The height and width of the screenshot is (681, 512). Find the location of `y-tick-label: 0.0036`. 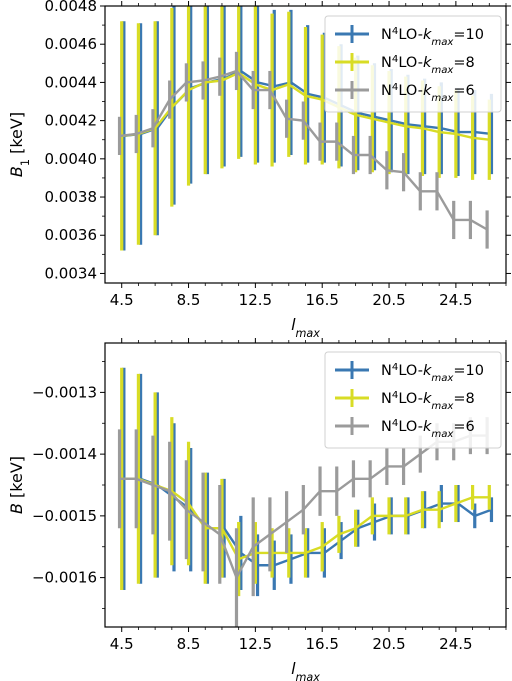

y-tick-label: 0.0036 is located at coordinates (71, 235).